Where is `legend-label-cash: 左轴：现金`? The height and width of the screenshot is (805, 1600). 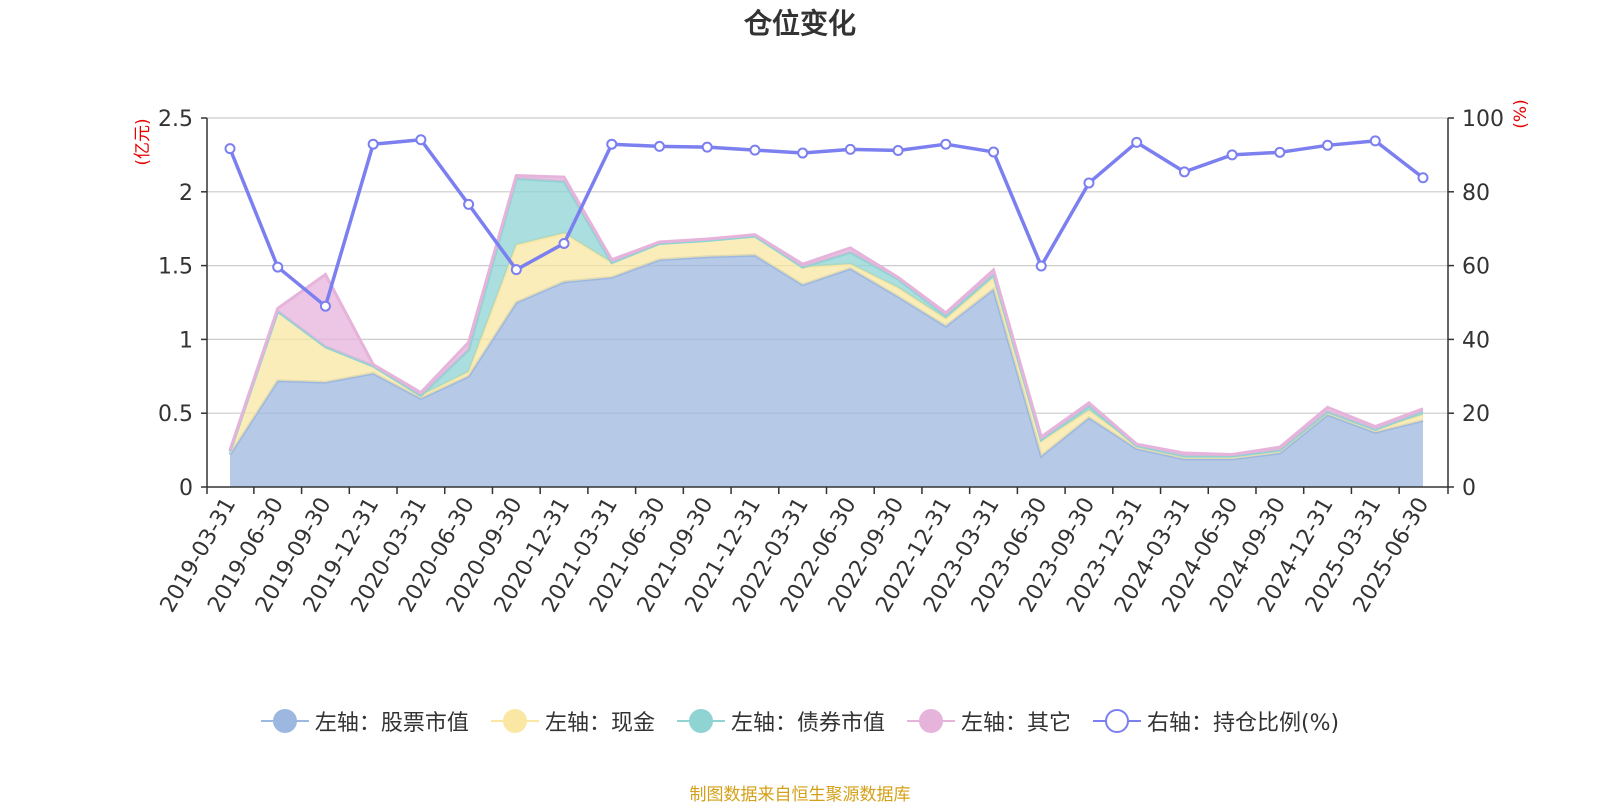 legend-label-cash: 左轴：现金 is located at coordinates (599, 723).